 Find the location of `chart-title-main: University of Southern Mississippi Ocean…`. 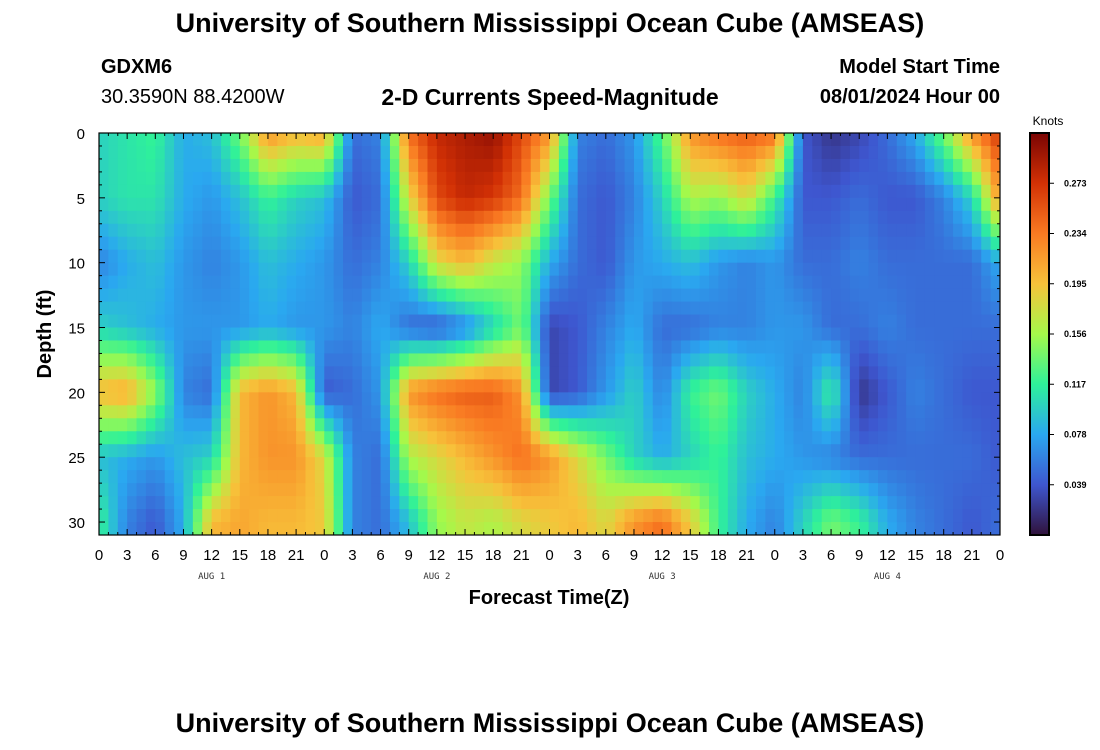

chart-title-main: University of Southern Mississippi Ocean… is located at coordinates (550, 23).